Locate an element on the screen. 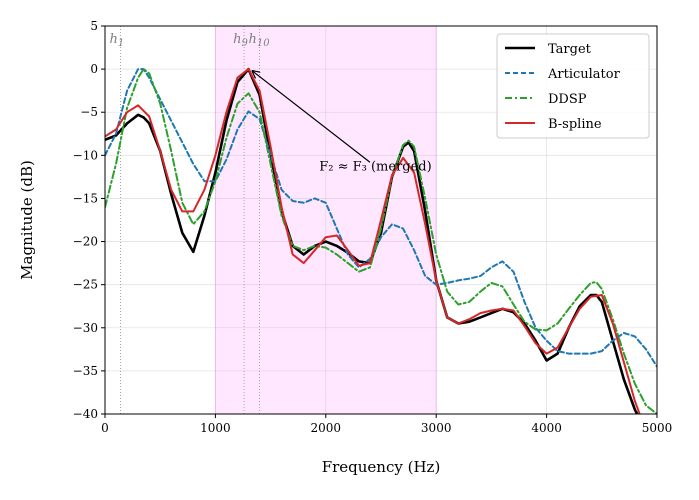  annotation-label: F₂ ≈ F₃ (merged) is located at coordinates (375, 167).